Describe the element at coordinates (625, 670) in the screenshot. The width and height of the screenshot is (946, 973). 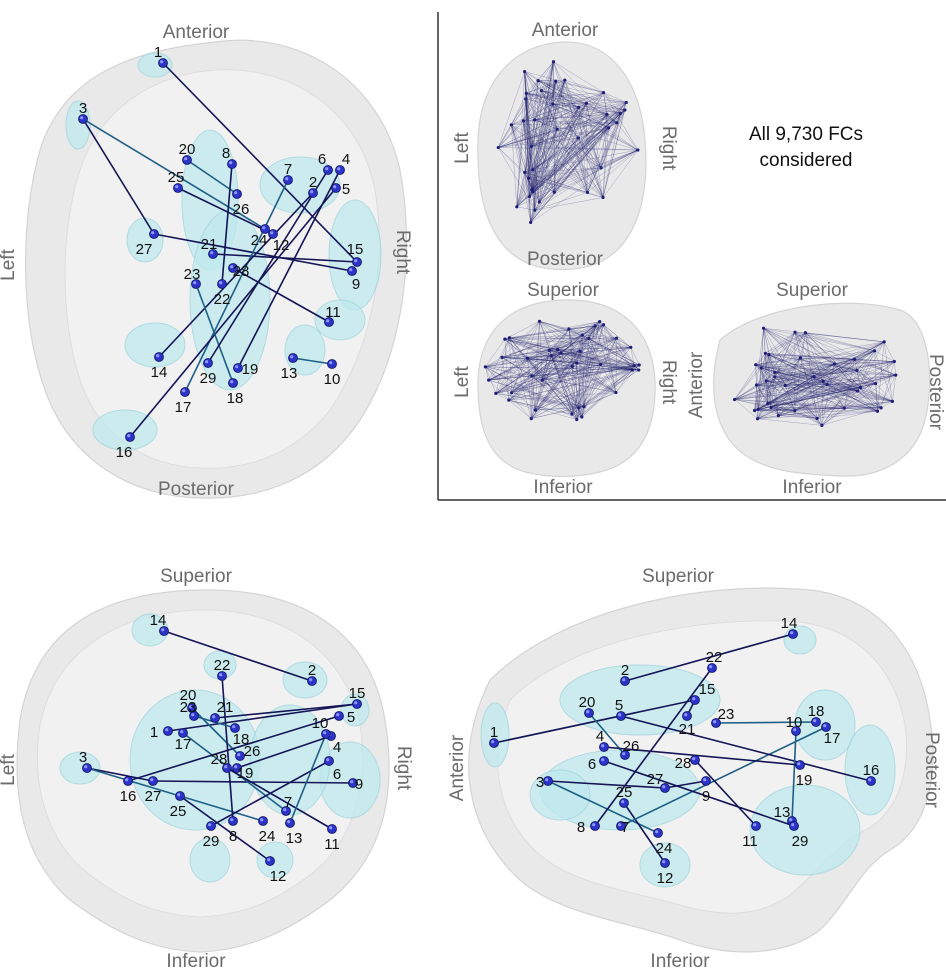
I see `region-label-2: 2` at that location.